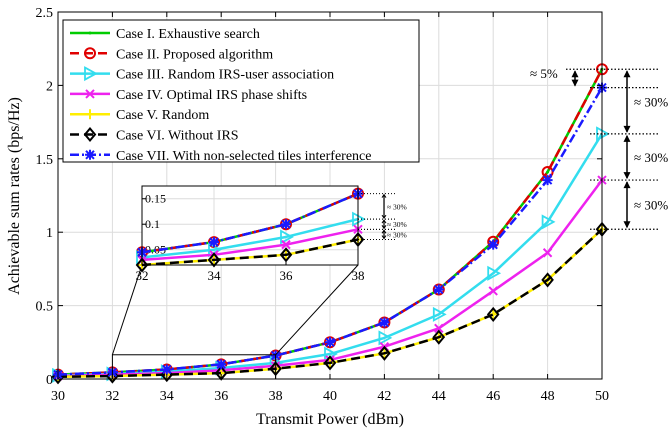  What do you see at coordinates (177, 136) in the screenshot?
I see `legend-label-6: Case VI. Without IRS` at bounding box center [177, 136].